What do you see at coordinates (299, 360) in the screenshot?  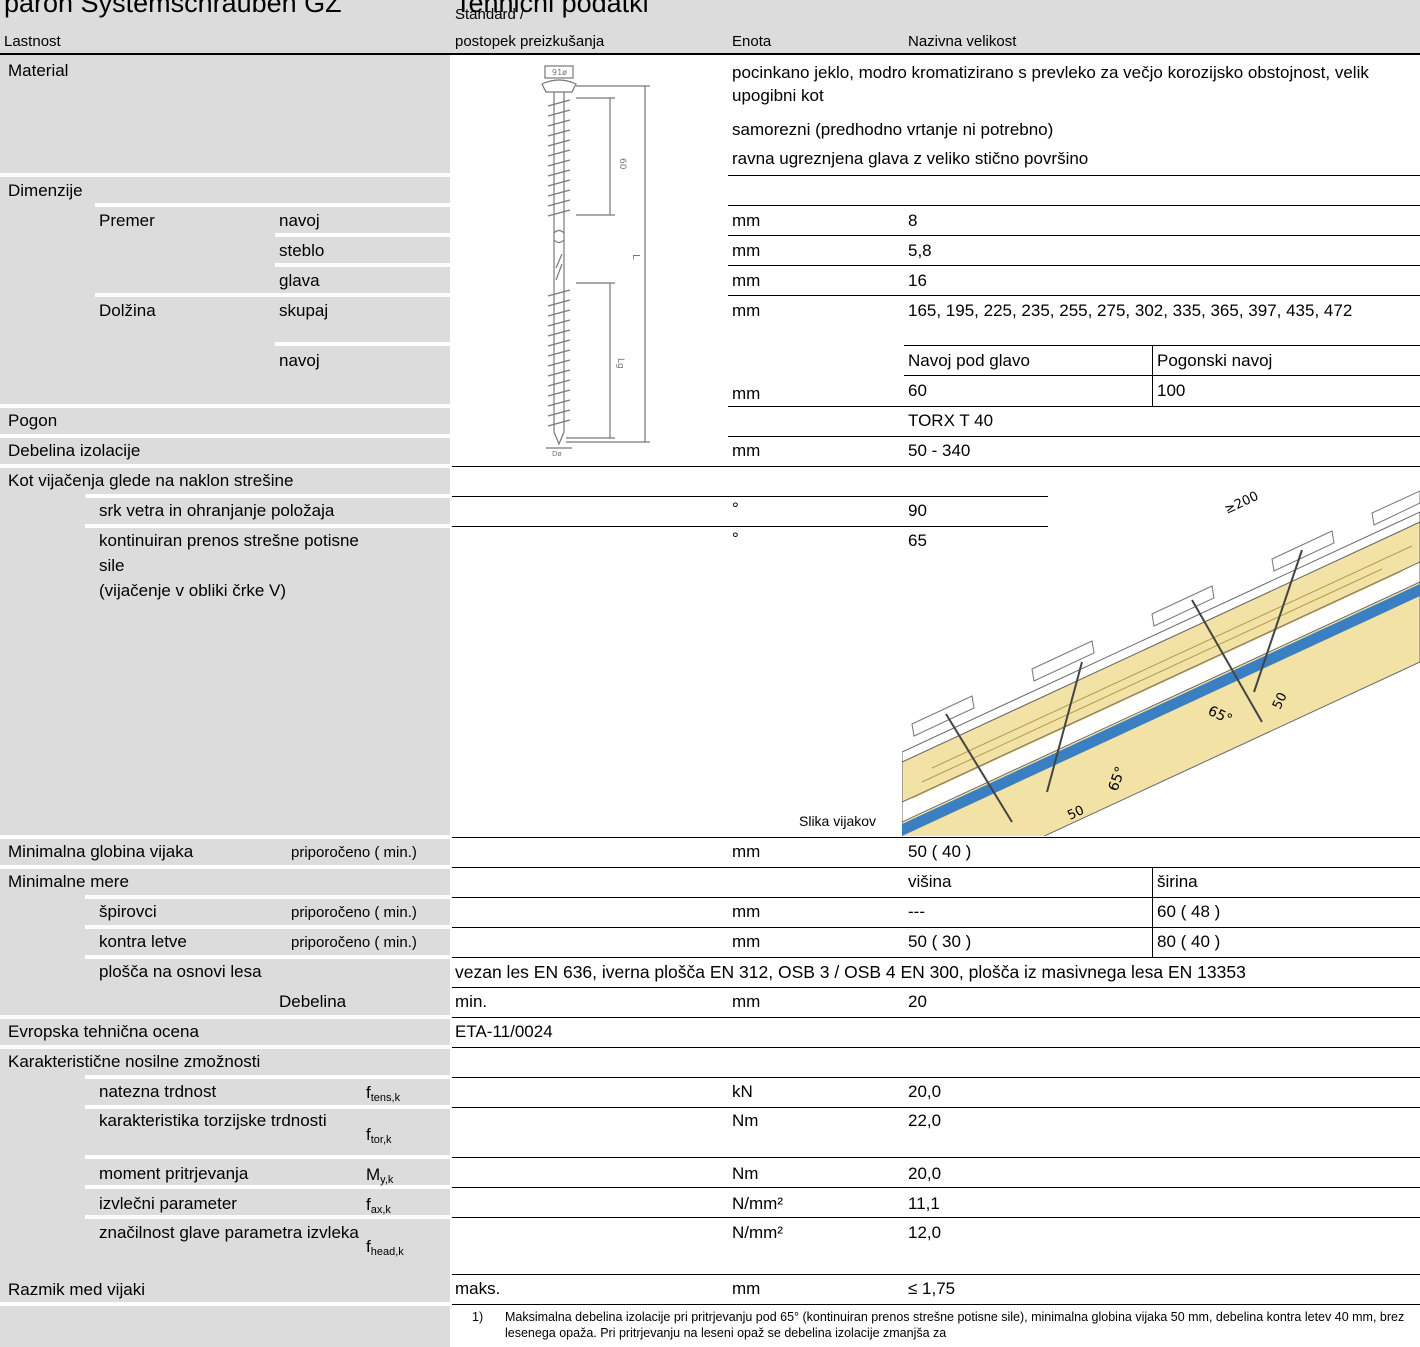 I see `thread-length-label: navoj` at bounding box center [299, 360].